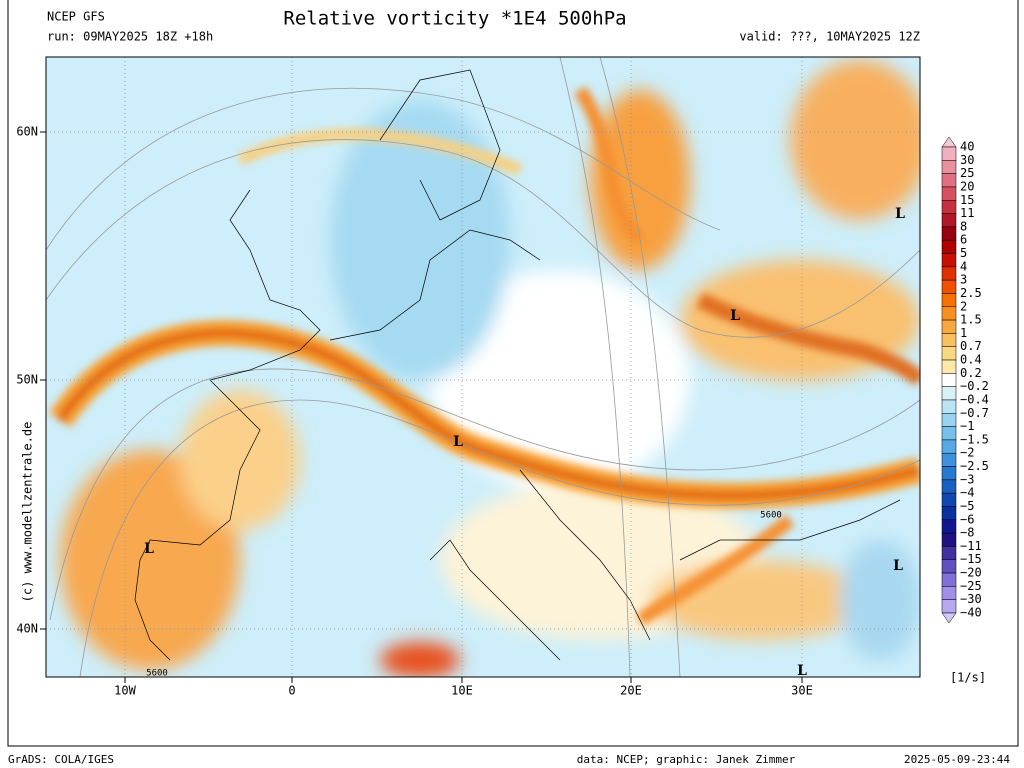  I want to click on lon-label: 0, so click(291, 691).